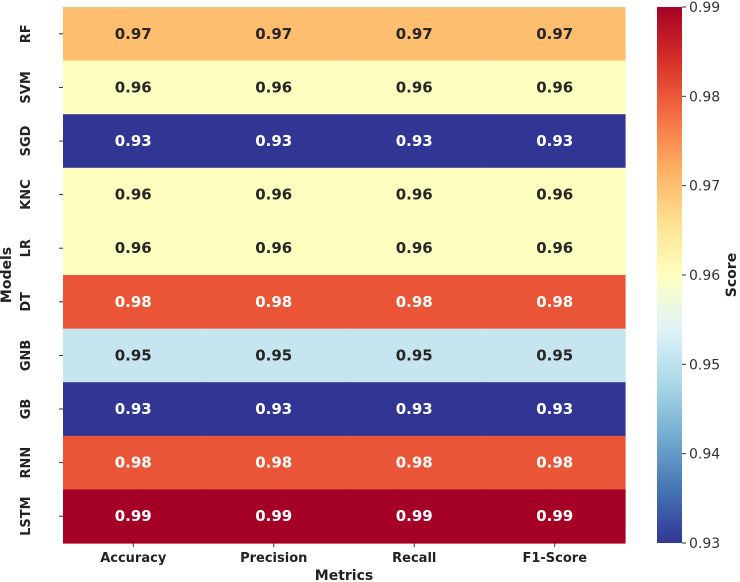 This screenshot has height=582, width=740. I want to click on row-tick-label: GB, so click(26, 409).